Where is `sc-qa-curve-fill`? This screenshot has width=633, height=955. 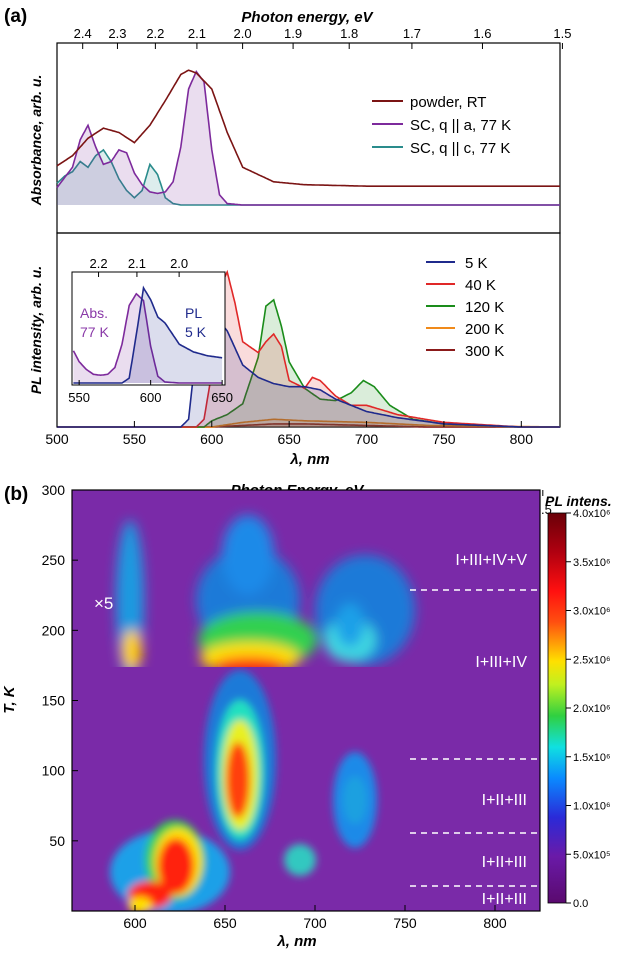
sc-qa-curve-fill is located at coordinates (308, 138).